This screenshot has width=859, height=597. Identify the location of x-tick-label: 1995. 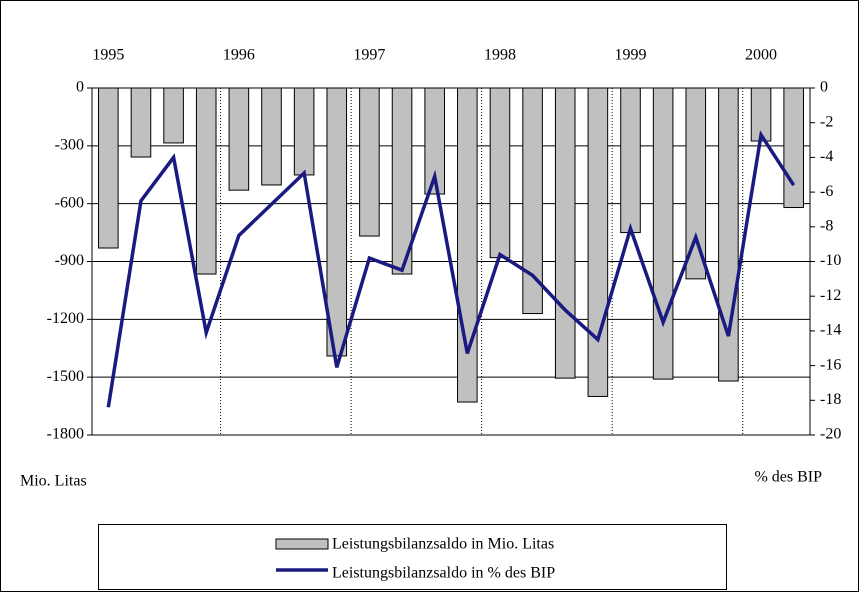
(108, 55).